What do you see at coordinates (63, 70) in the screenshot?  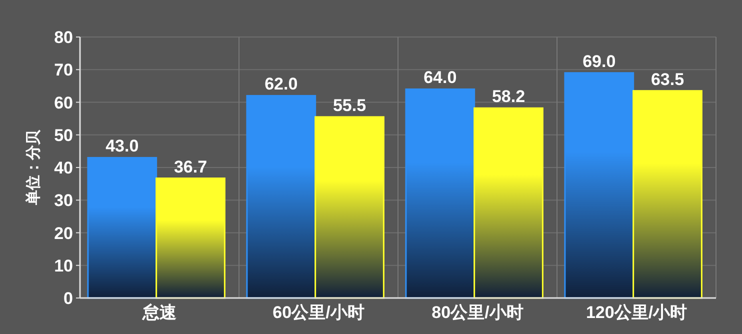 I see `y-tick-label: 70` at bounding box center [63, 70].